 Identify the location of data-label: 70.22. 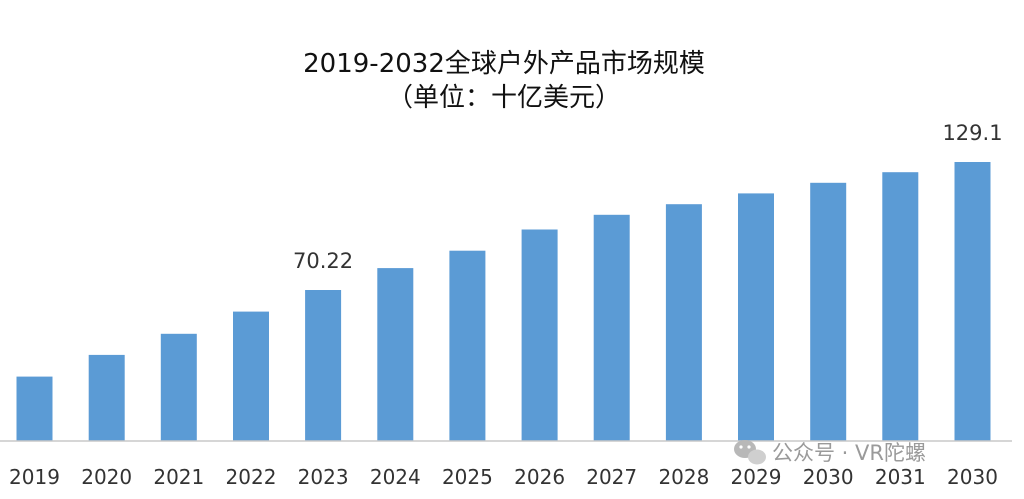
(323, 261).